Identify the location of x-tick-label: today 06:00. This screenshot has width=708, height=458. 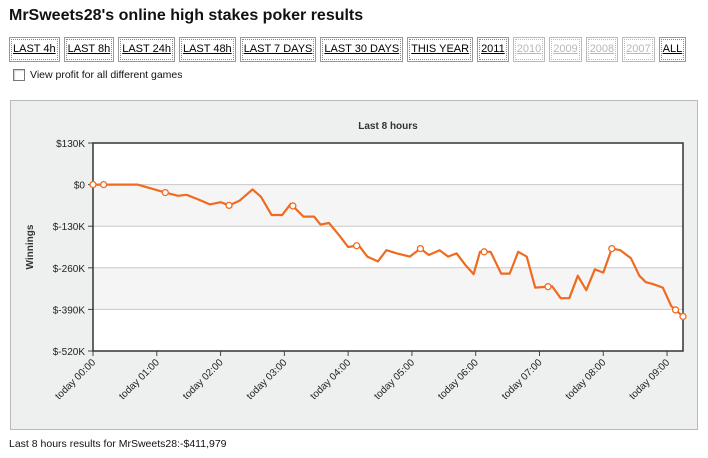
(458, 379).